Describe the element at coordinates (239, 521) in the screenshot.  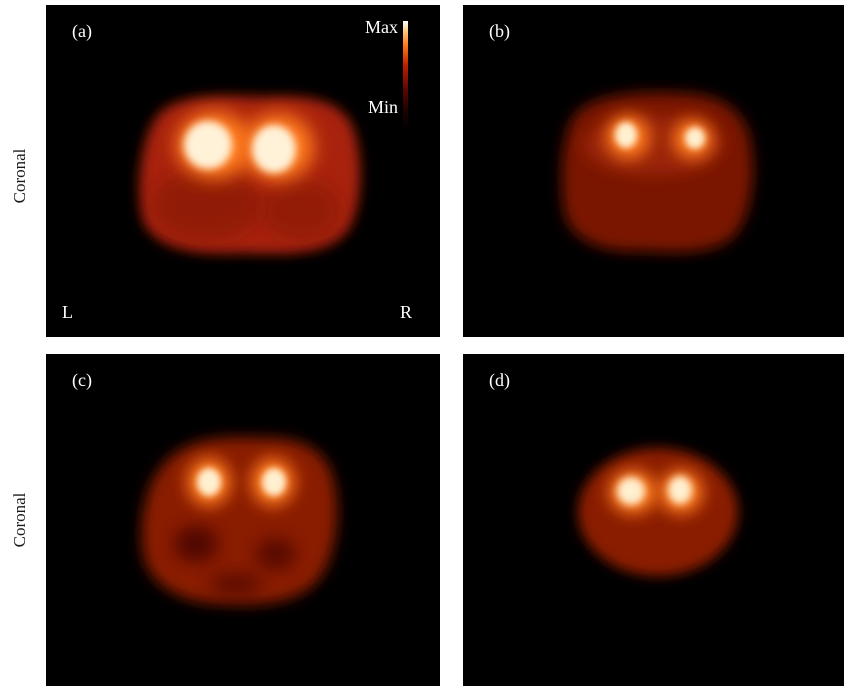
I see `scan-image-c` at that location.